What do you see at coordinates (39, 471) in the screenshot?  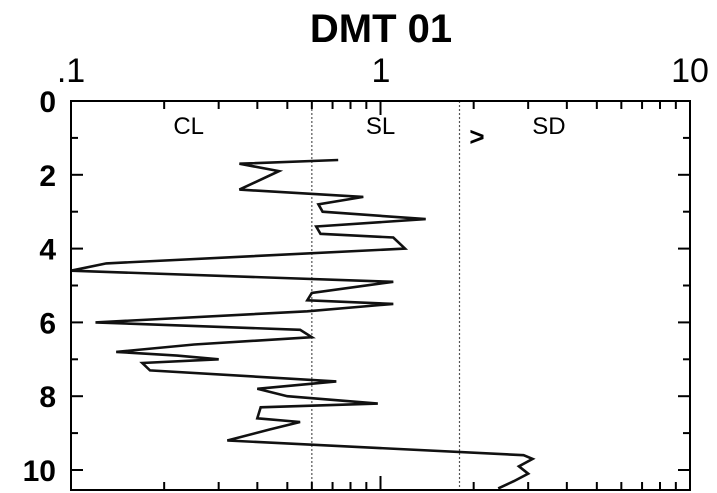 I see `y-tick-label-10: 10` at bounding box center [39, 471].